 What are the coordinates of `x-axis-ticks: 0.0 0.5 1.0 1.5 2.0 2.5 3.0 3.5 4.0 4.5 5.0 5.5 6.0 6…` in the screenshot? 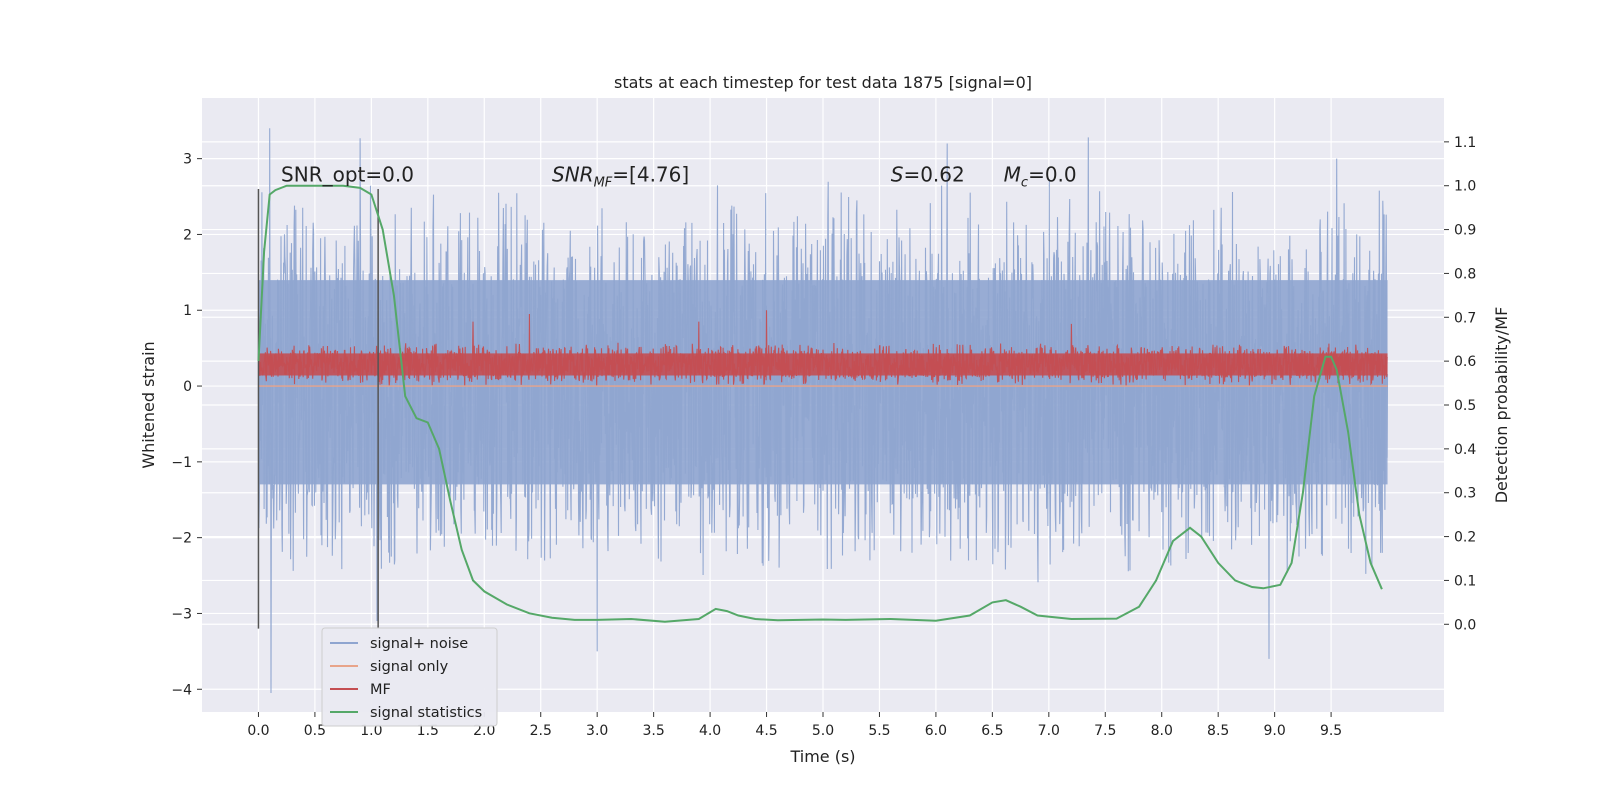 It's located at (794, 725).